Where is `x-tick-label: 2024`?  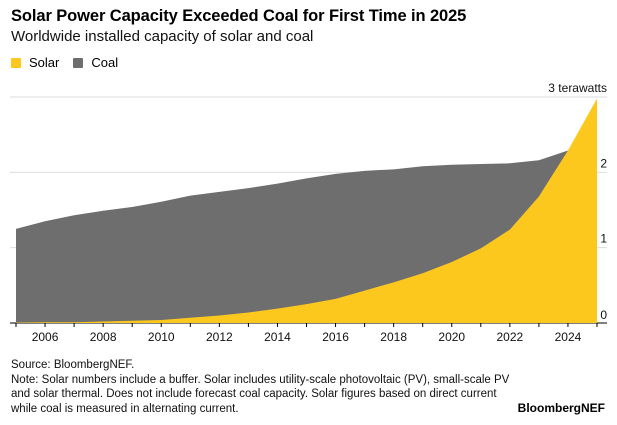
x-tick-label: 2024 is located at coordinates (568, 337).